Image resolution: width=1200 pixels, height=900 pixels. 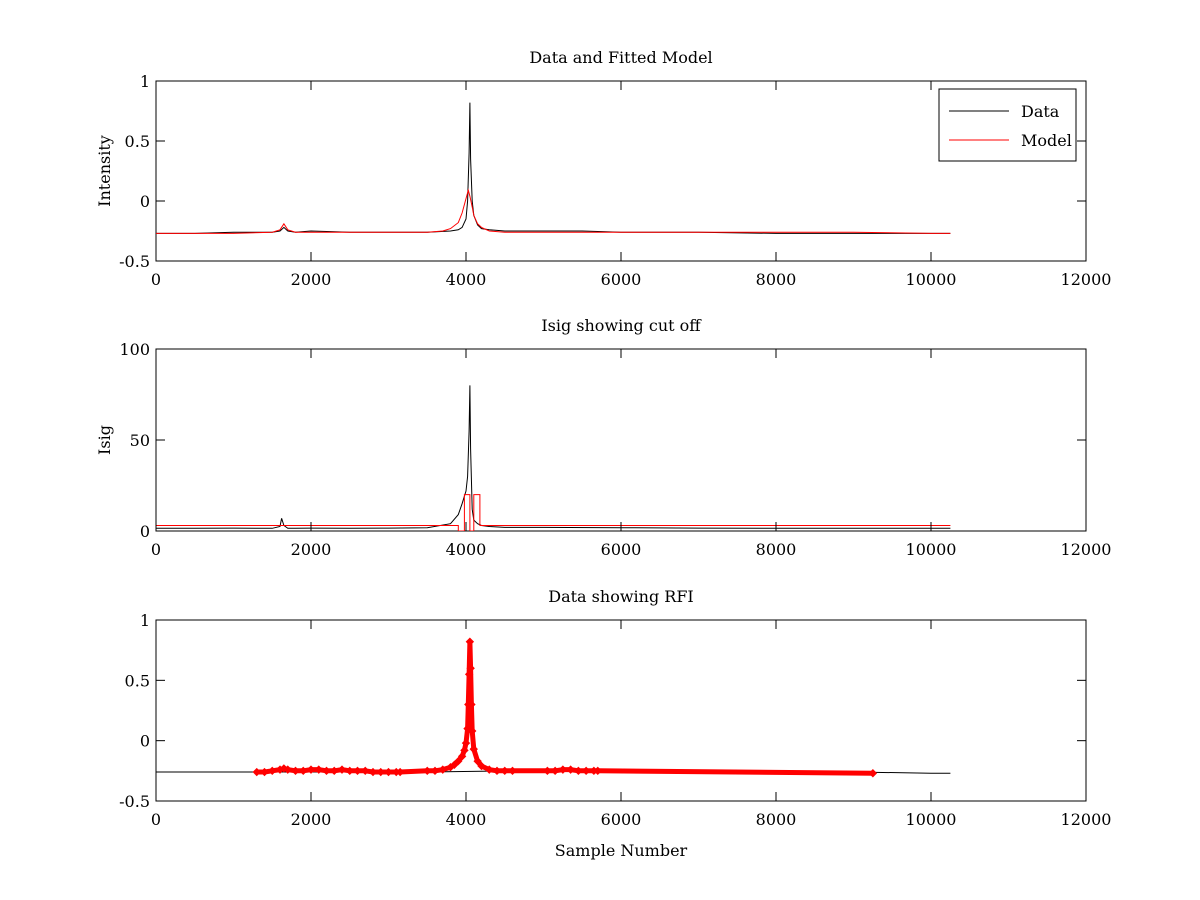 What do you see at coordinates (620, 596) in the screenshot?
I see `chart-title: Data showing RFI` at bounding box center [620, 596].